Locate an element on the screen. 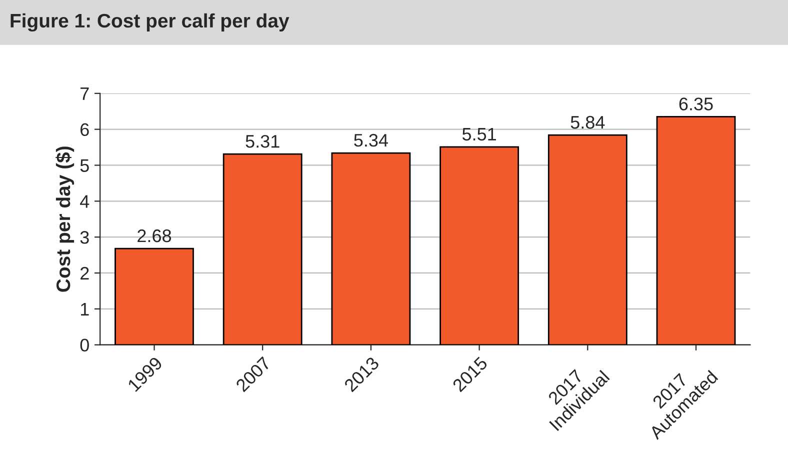  data-label: 5.84 is located at coordinates (587, 122).